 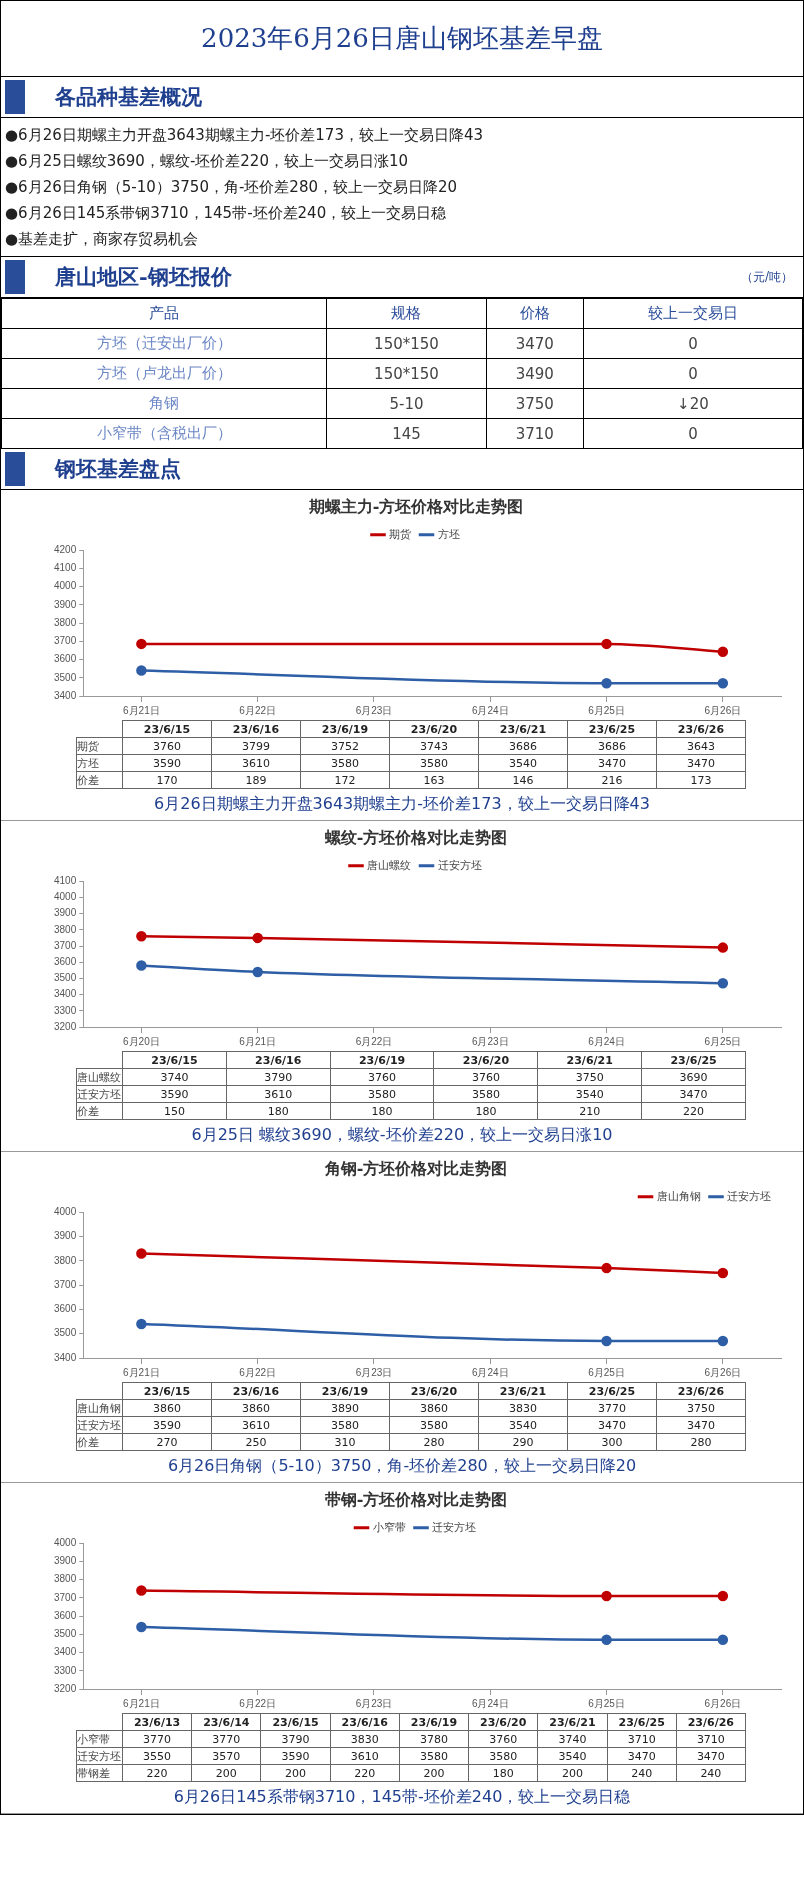 I want to click on x-tick-label: 6月21日, so click(x=141, y=1372).